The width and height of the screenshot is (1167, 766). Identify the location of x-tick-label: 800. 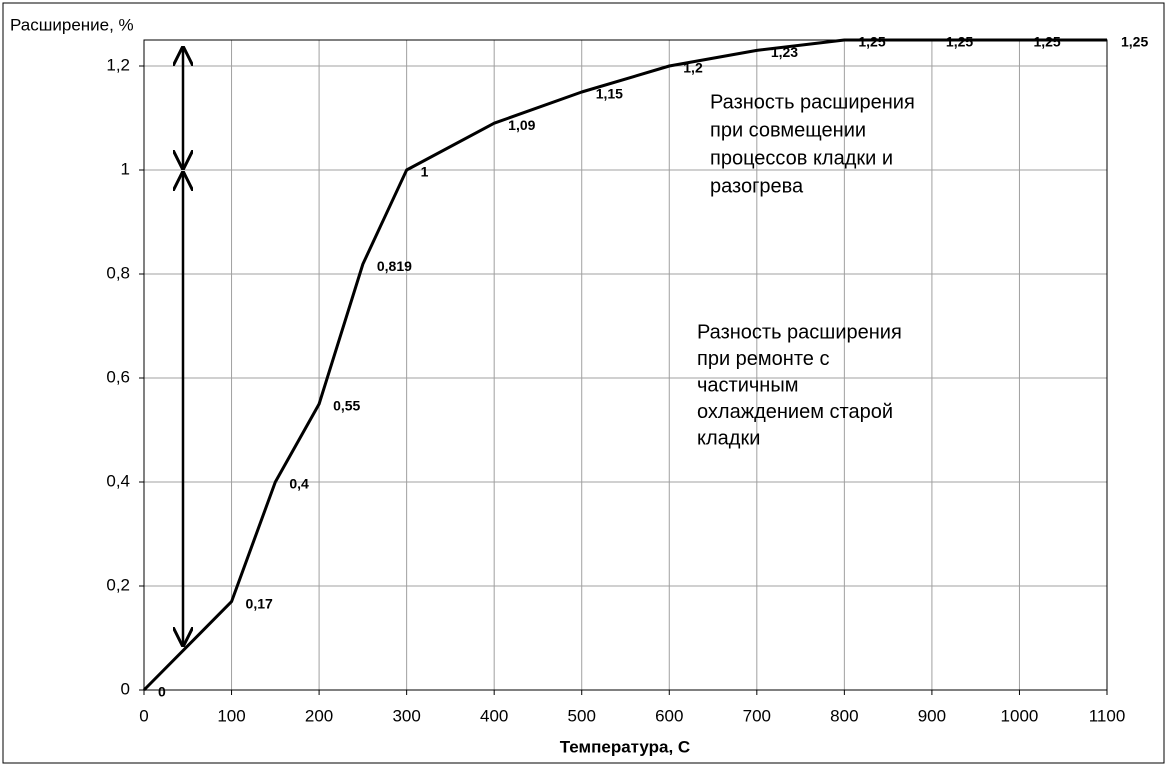
(844, 715).